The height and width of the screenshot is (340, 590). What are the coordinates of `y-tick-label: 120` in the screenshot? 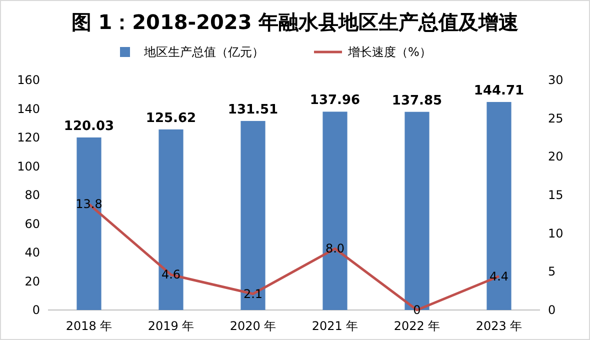 It's located at (28, 137).